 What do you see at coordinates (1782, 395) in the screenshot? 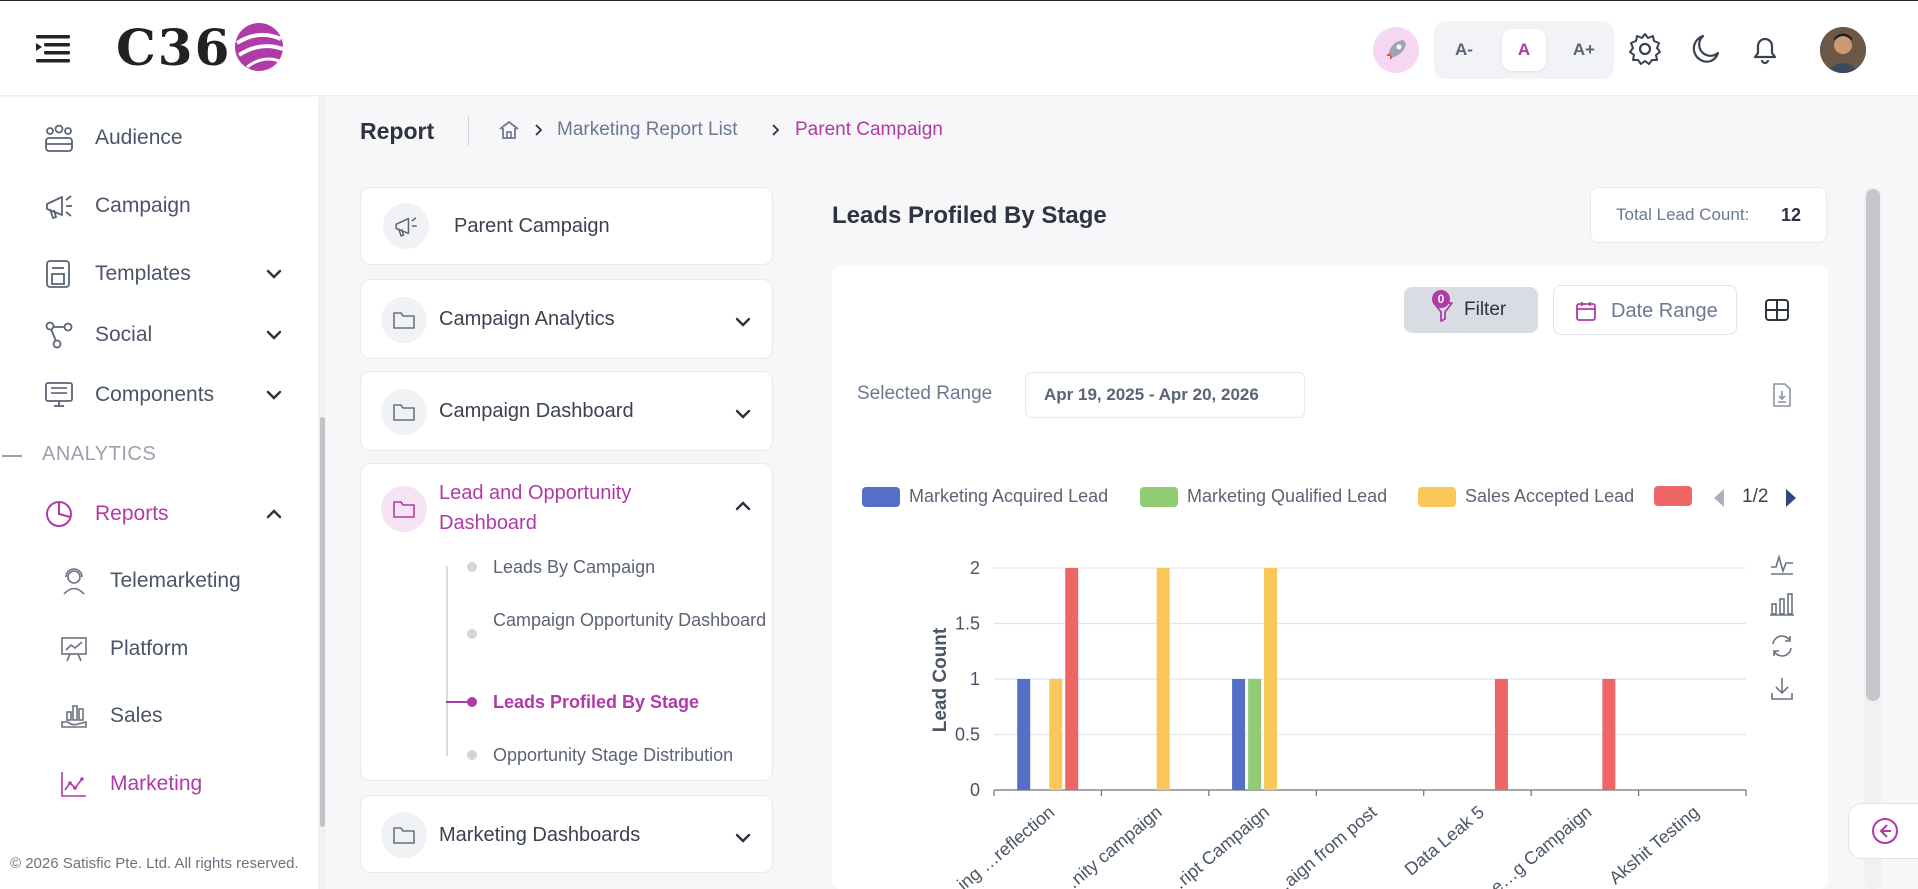
I see `export-file-icon` at bounding box center [1782, 395].